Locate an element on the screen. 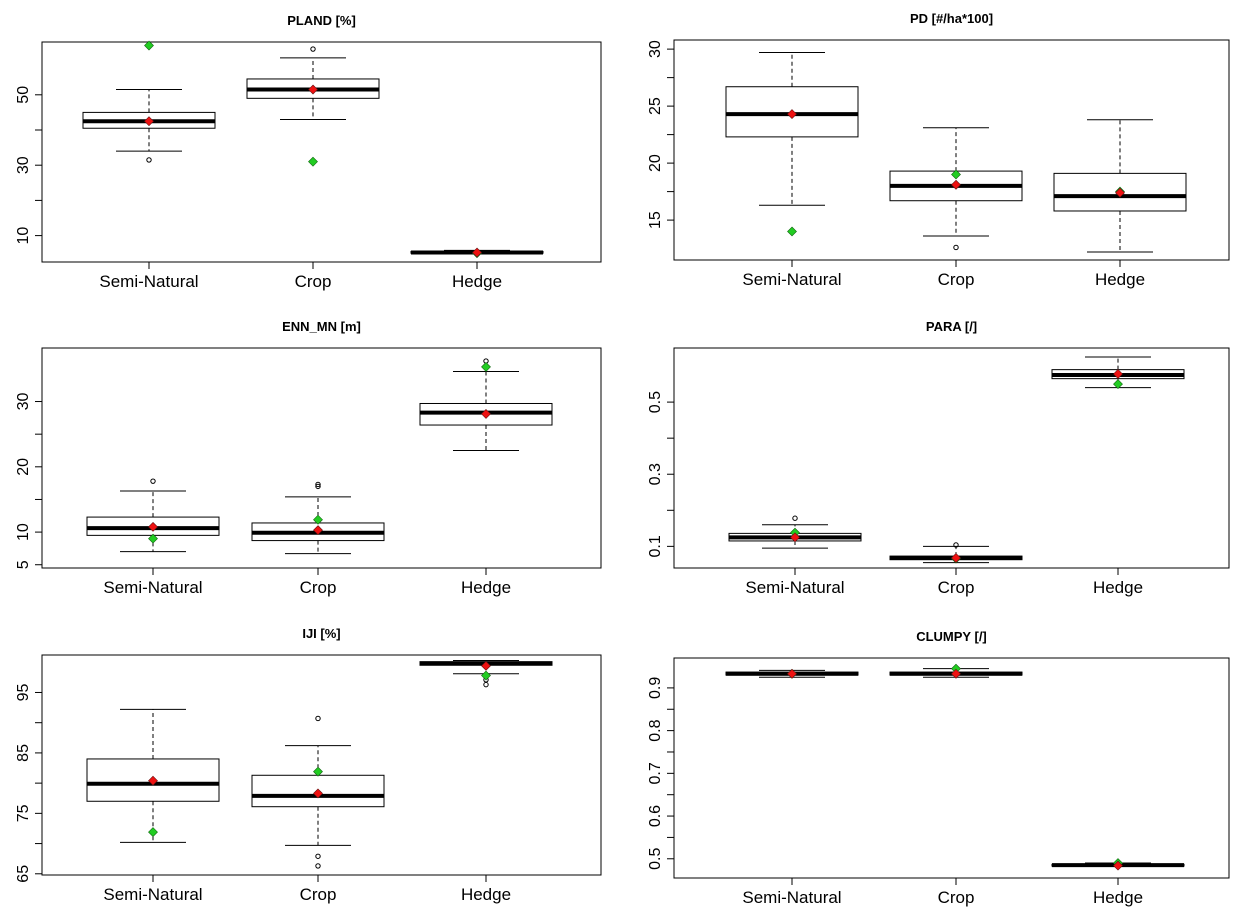 The image size is (1253, 914). iqr-box is located at coordinates (153, 780).